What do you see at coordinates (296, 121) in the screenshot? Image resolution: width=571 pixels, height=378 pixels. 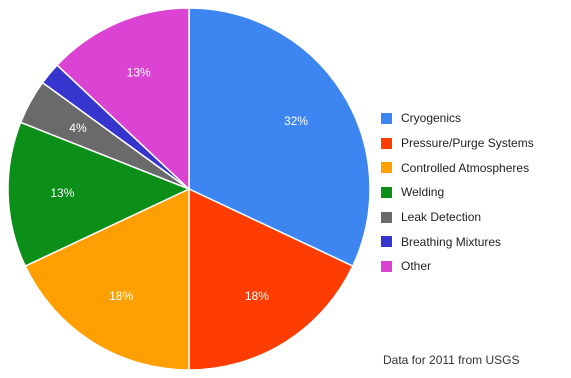 I see `slice-value-label: 32%` at bounding box center [296, 121].